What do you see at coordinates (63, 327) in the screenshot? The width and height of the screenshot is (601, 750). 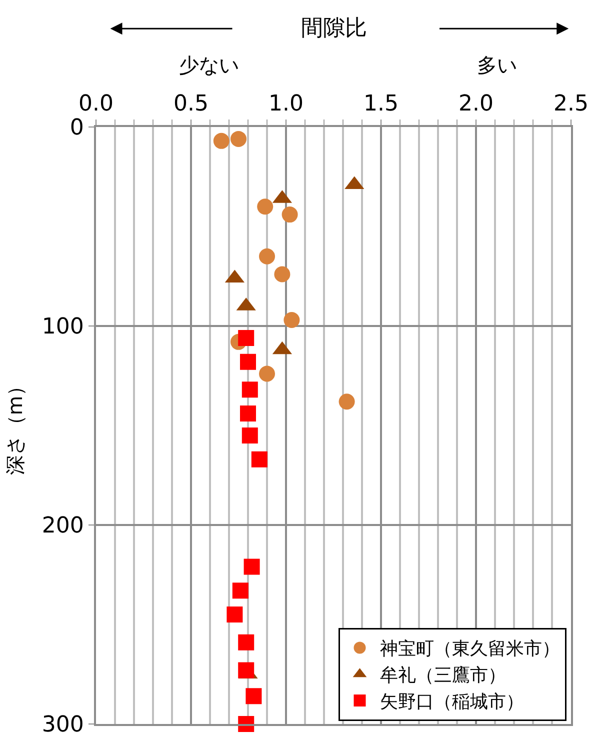 I see `y-tick-label: 100` at bounding box center [63, 327].